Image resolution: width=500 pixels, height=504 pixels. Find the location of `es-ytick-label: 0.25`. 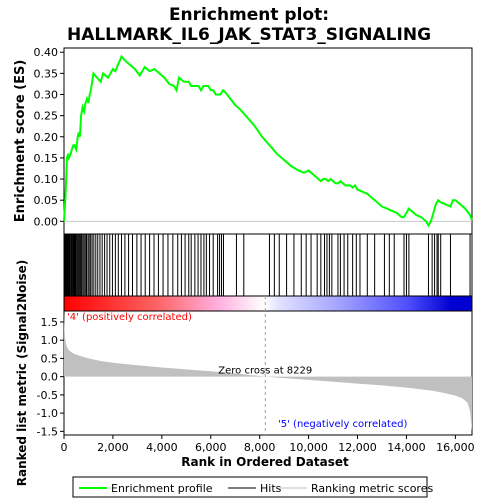

es-ytick-label: 0.25 is located at coordinates (46, 116).